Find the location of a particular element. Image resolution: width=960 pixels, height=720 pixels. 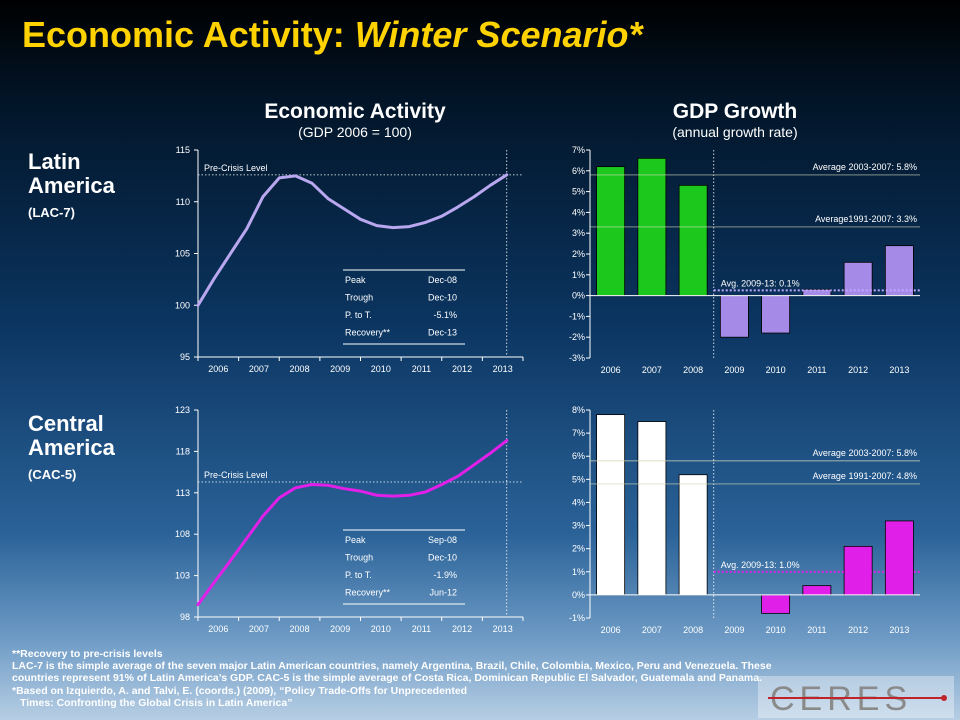

lac-activity-x-tick-label: 2008 is located at coordinates (300, 369).